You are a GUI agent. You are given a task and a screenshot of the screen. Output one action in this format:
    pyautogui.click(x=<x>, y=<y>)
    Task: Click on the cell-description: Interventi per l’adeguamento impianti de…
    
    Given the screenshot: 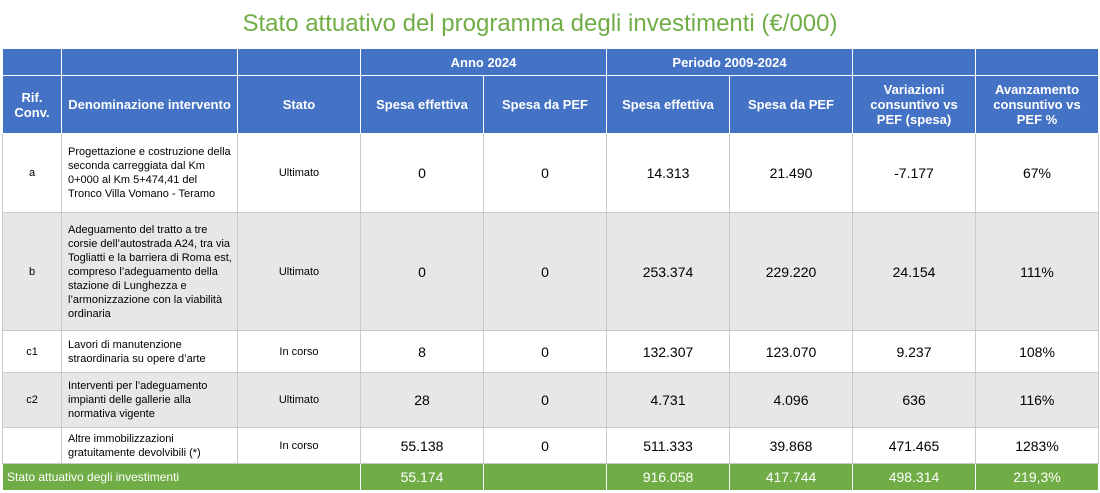 What is the action you would take?
    pyautogui.click(x=149, y=400)
    